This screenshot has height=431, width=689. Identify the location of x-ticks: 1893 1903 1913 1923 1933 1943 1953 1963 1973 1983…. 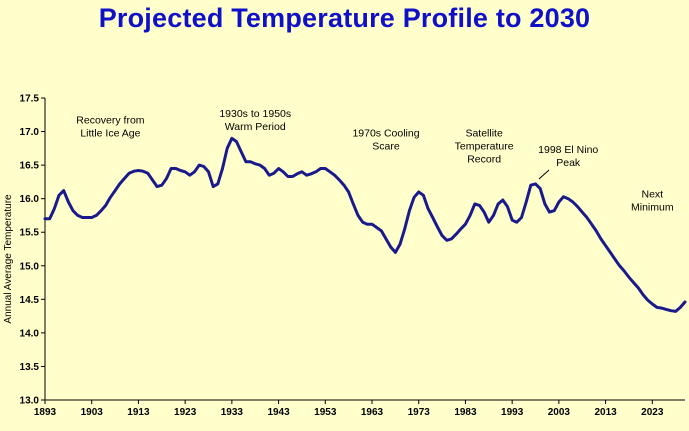
(349, 409).